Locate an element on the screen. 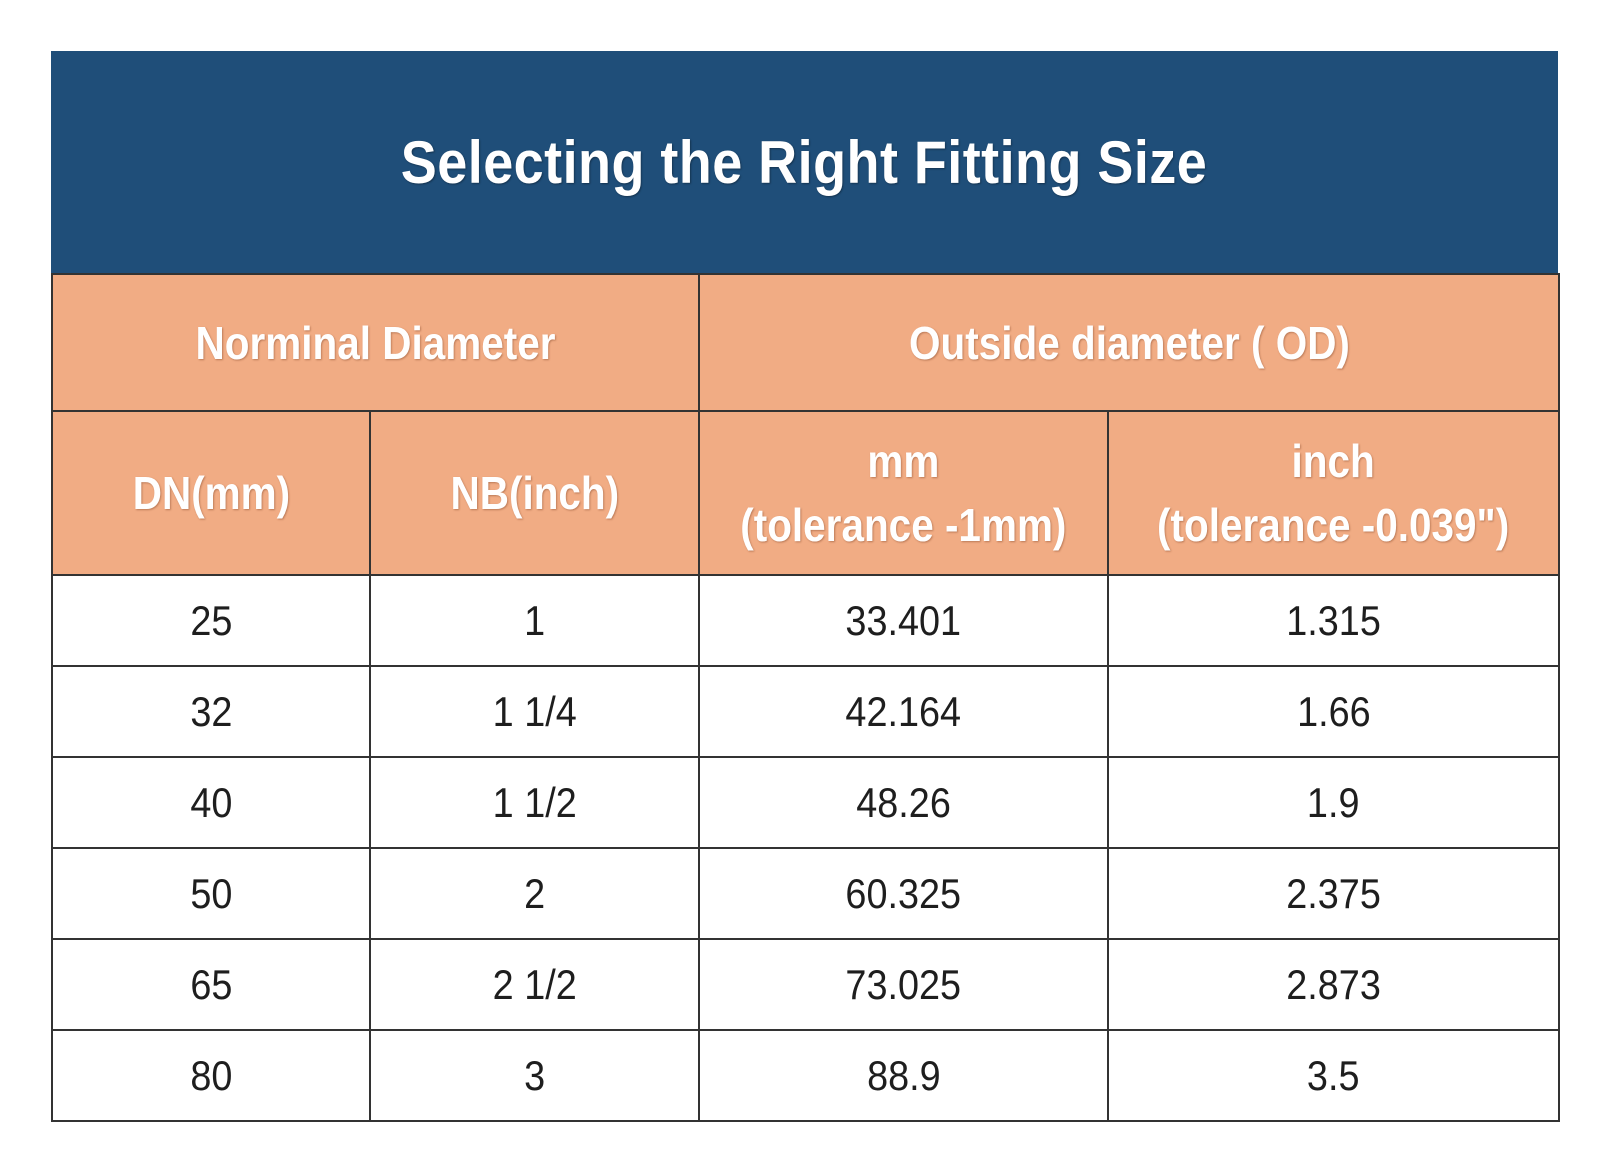 Image resolution: width=1600 pixels, height=1175 pixels. cell-od-mm: 73.025 is located at coordinates (904, 984).